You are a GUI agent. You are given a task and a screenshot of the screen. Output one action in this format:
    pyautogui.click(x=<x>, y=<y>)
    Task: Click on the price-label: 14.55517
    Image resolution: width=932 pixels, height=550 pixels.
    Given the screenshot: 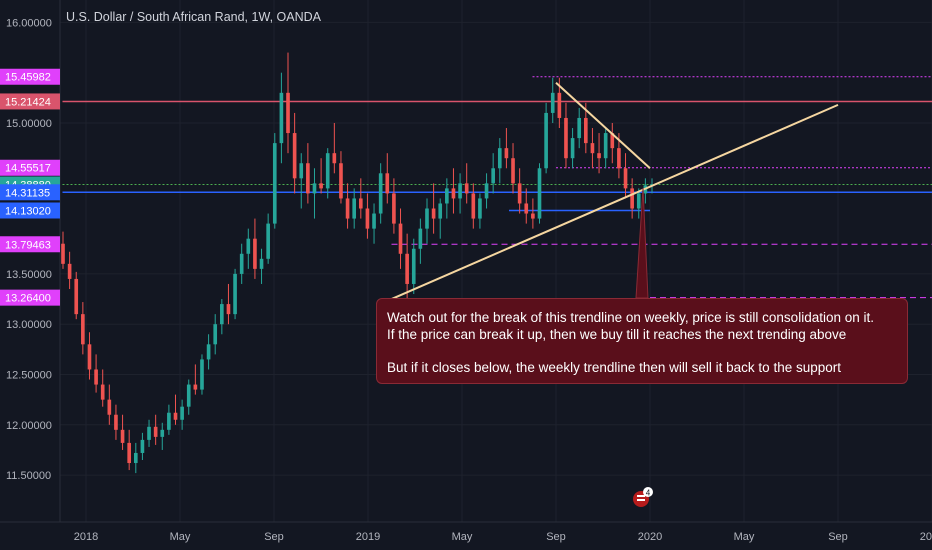 What is the action you would take?
    pyautogui.click(x=30, y=167)
    